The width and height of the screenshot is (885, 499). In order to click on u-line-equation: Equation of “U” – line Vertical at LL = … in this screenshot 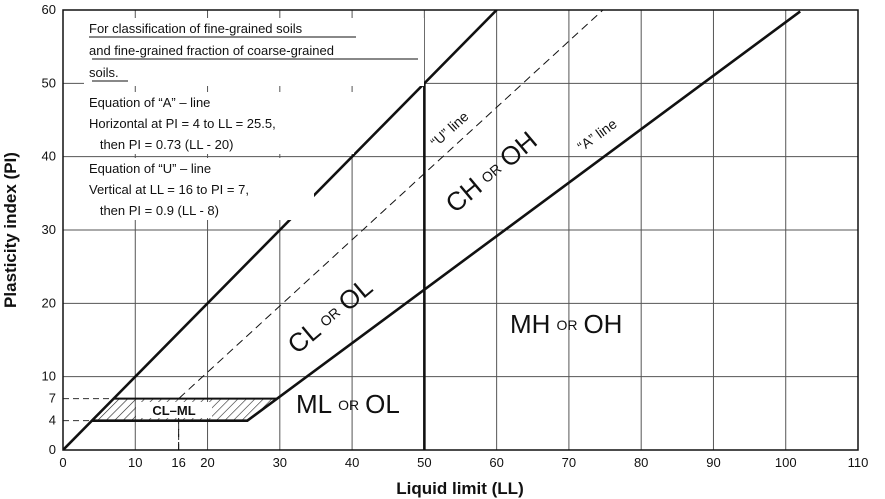, I will do `click(199, 189)`.